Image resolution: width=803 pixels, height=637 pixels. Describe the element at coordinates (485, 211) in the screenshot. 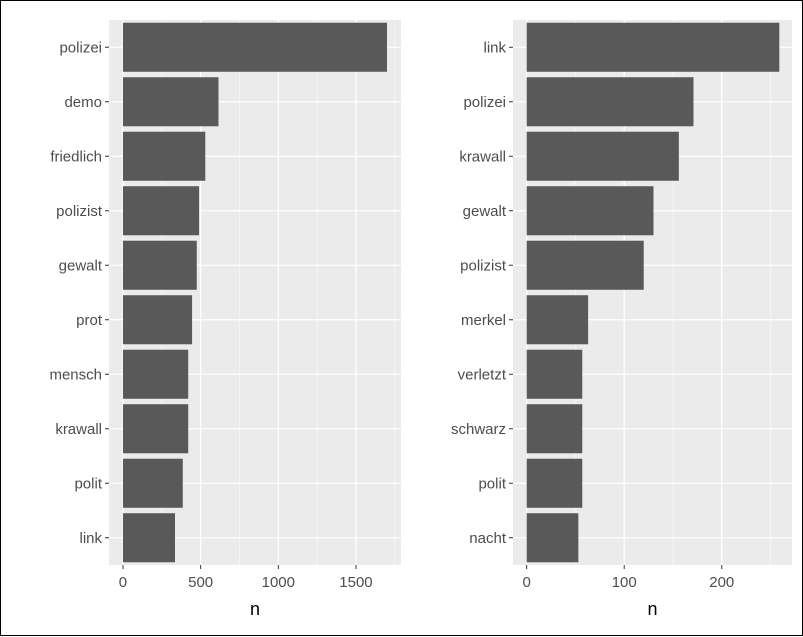

I see `panel-2-category-label: gewalt` at that location.